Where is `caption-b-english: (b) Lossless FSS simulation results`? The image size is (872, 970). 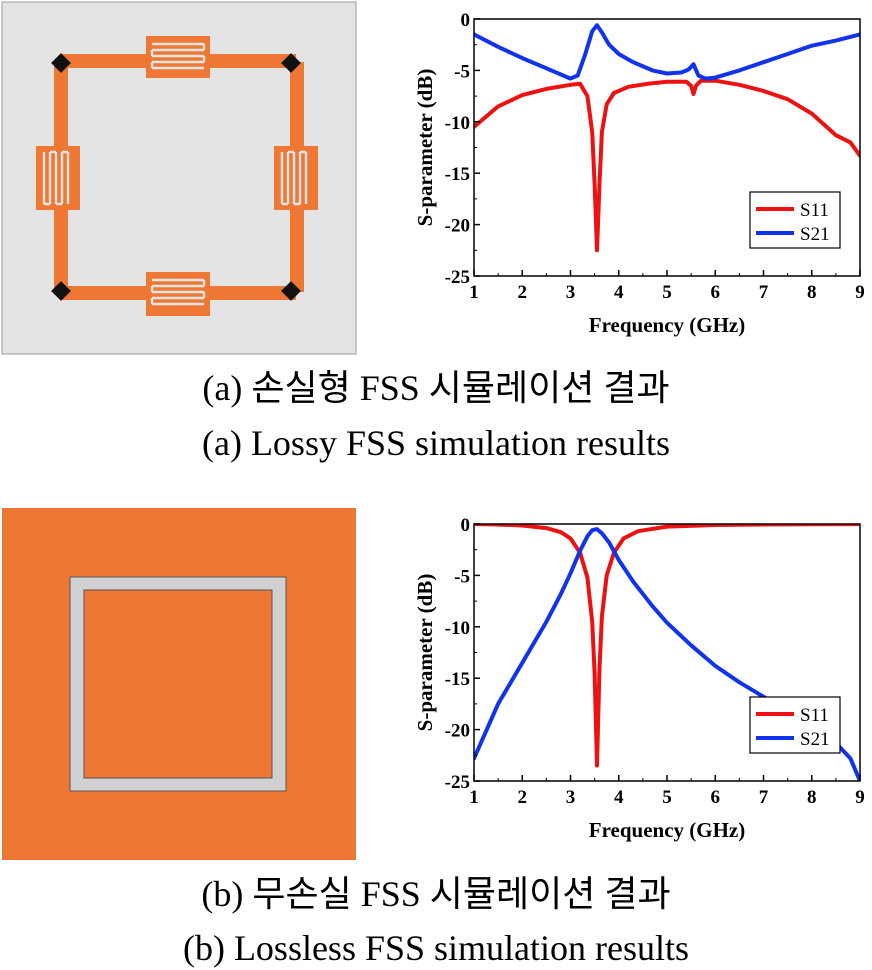 caption-b-english: (b) Lossless FSS simulation results is located at coordinates (436, 948).